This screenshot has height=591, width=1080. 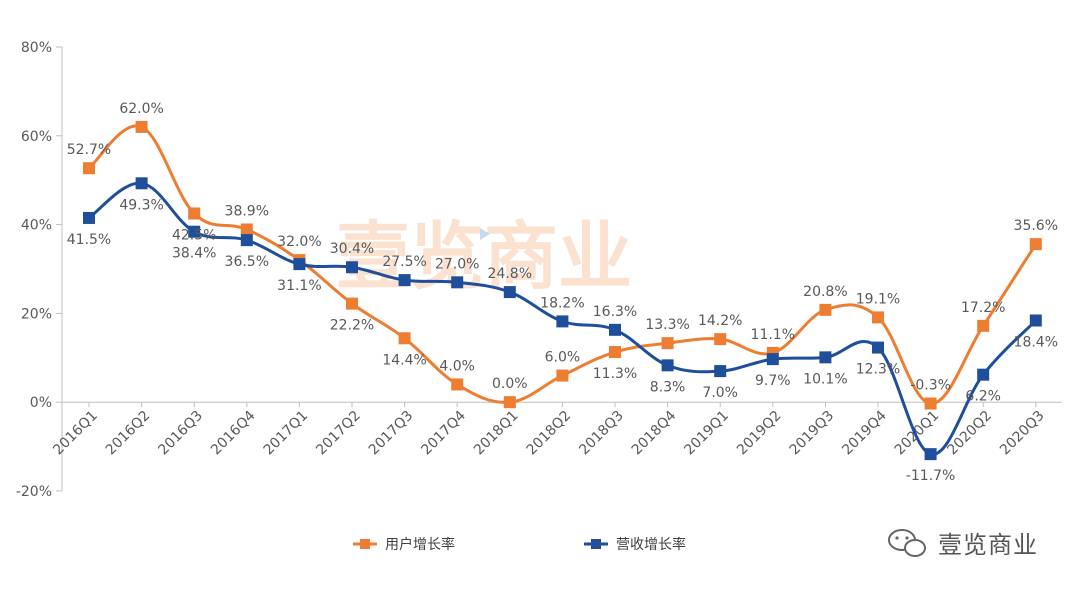 What do you see at coordinates (485, 234) in the screenshot?
I see `watermark-play-icon` at bounding box center [485, 234].